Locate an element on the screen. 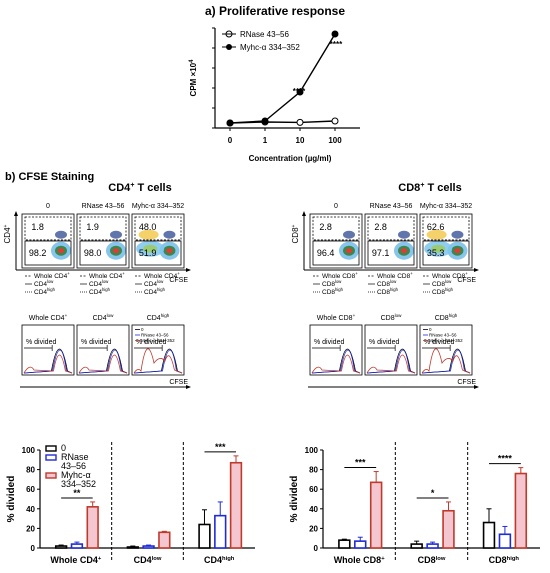 This screenshot has width=550, height=573. bar-group-label-sup: high is located at coordinates (228, 559).